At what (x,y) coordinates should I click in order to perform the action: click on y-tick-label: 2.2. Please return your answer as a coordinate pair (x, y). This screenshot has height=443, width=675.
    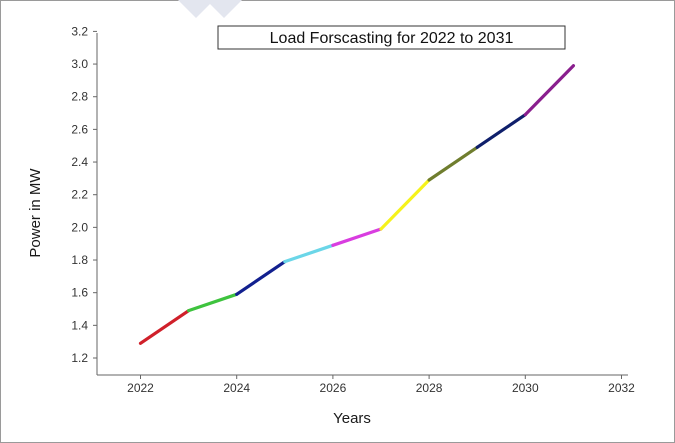
    Looking at the image, I should click on (79, 195).